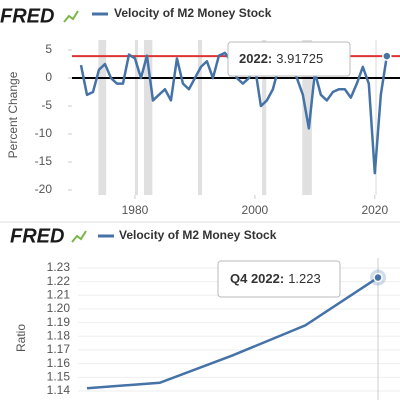  Describe the element at coordinates (59, 349) in the screenshot. I see `y-tick-label: 1.17` at that location.